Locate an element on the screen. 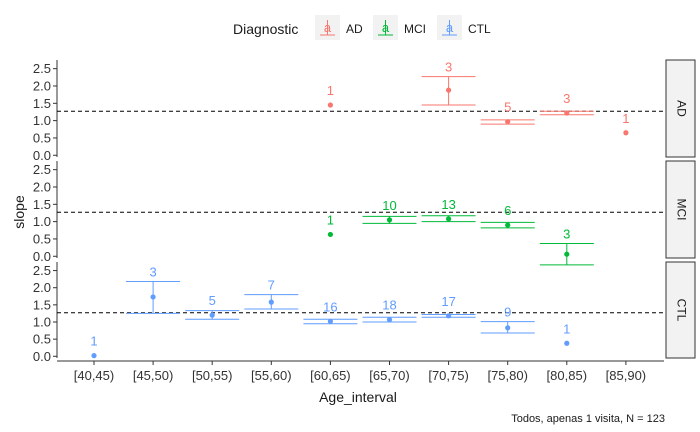  x-tick-label: [45,50) is located at coordinates (153, 375).